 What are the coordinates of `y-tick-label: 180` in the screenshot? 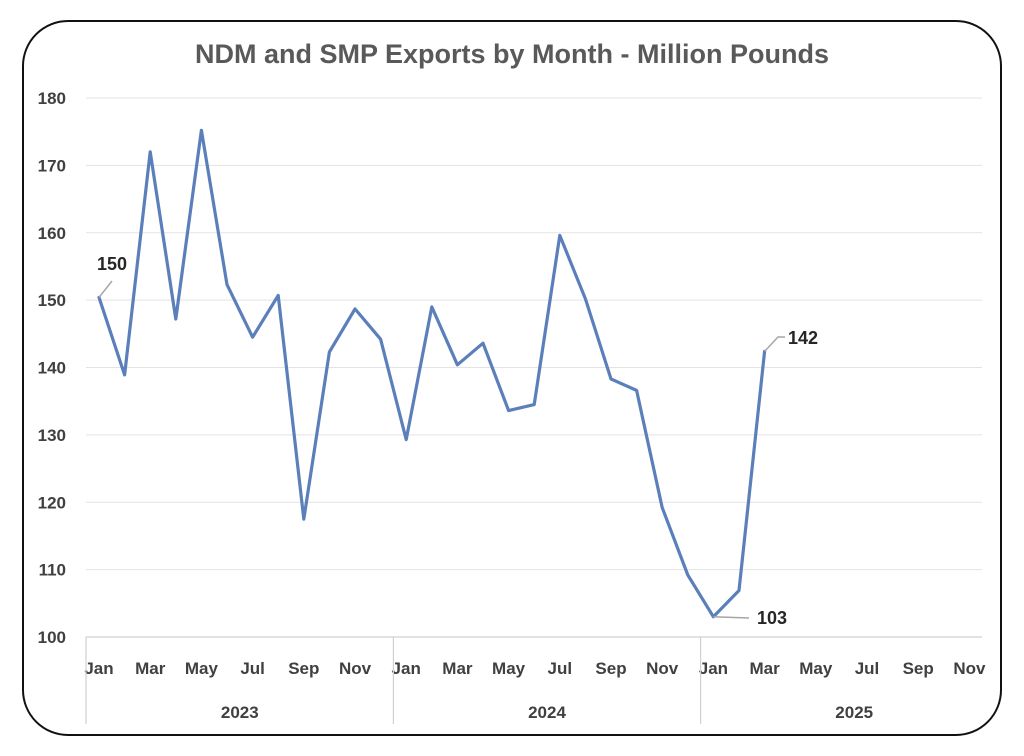 It's located at (52, 98).